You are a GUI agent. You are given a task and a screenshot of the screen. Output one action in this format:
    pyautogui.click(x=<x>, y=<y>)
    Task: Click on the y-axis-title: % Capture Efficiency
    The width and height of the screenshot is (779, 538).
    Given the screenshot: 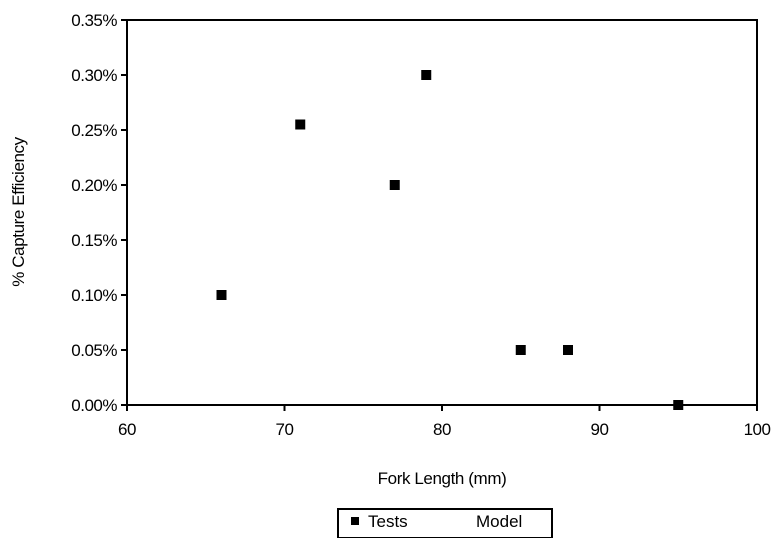 What is the action you would take?
    pyautogui.click(x=18, y=211)
    